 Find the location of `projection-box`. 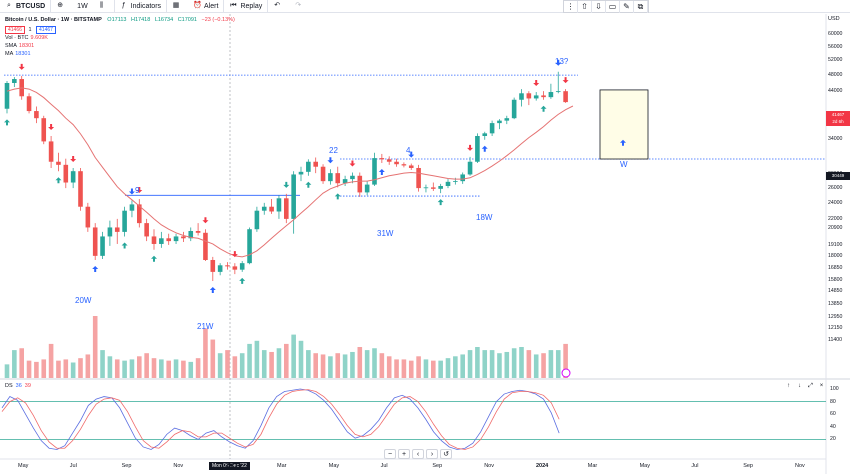

projection-box is located at coordinates (624, 124).